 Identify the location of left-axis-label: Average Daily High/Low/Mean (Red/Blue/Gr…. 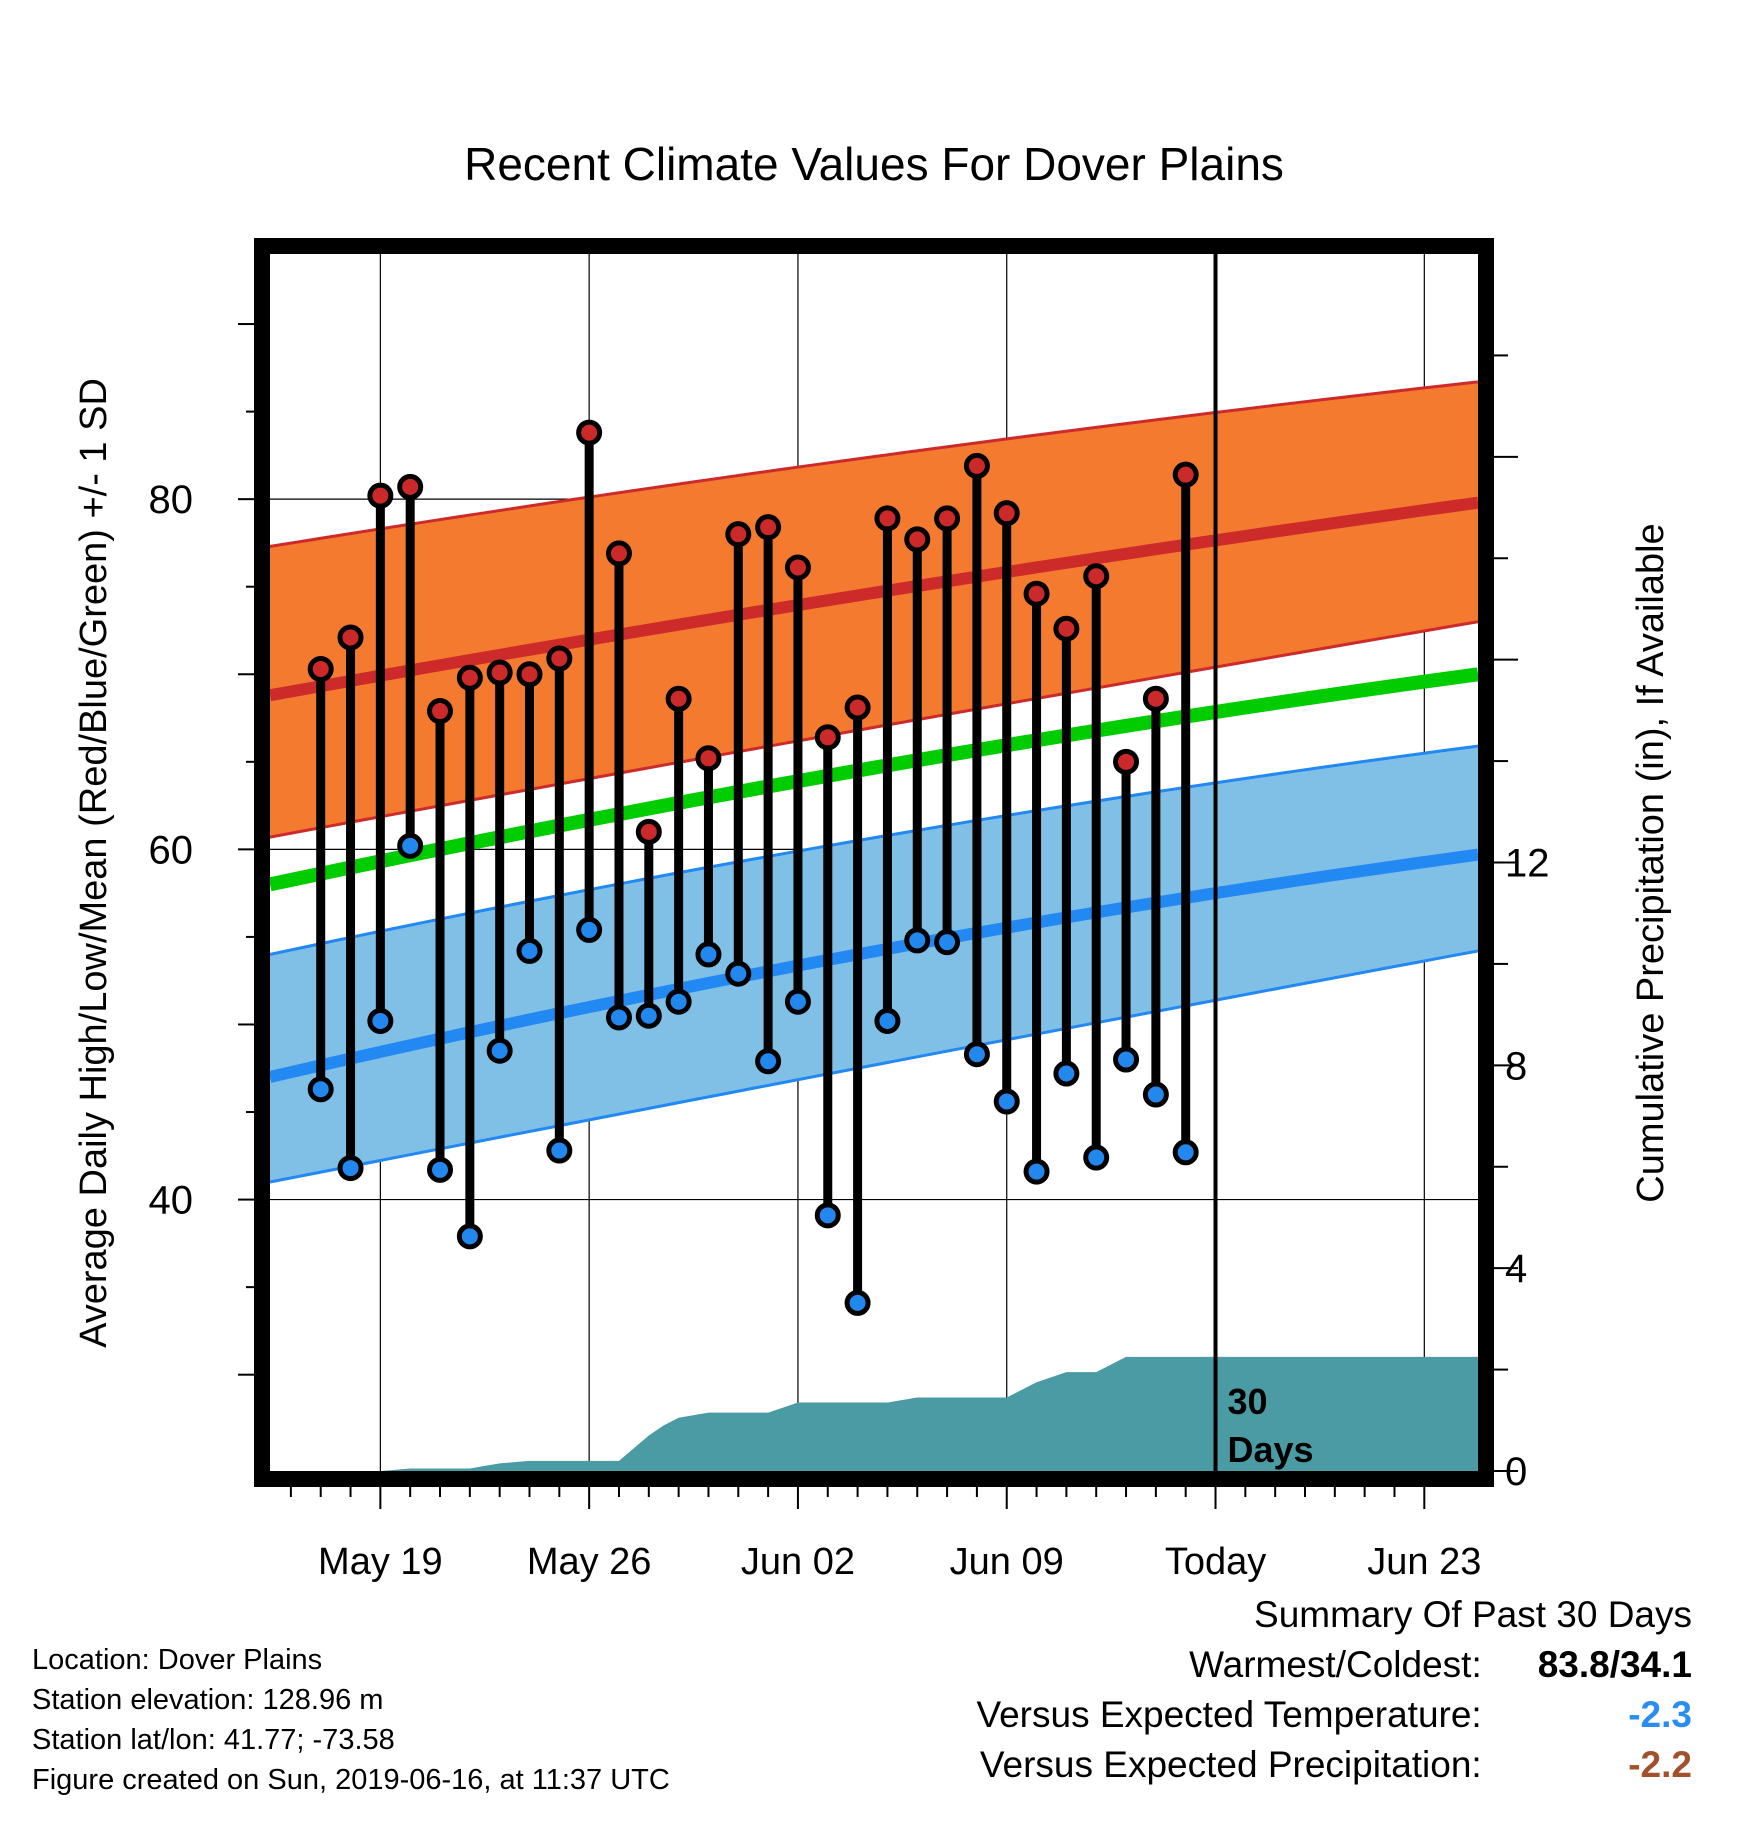
(94, 863).